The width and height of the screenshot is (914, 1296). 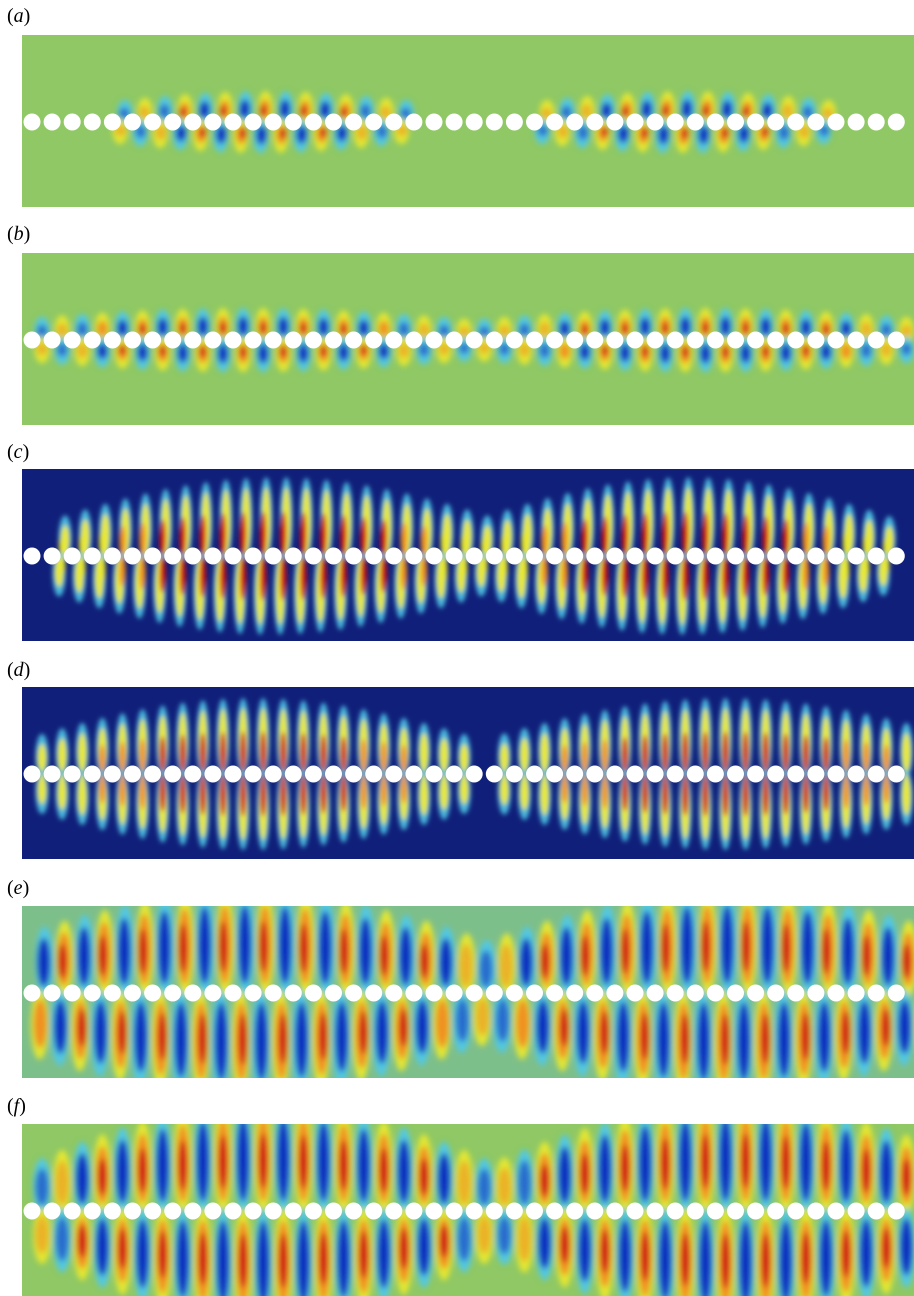 I want to click on panel-label-d: (d), so click(x=18, y=670).